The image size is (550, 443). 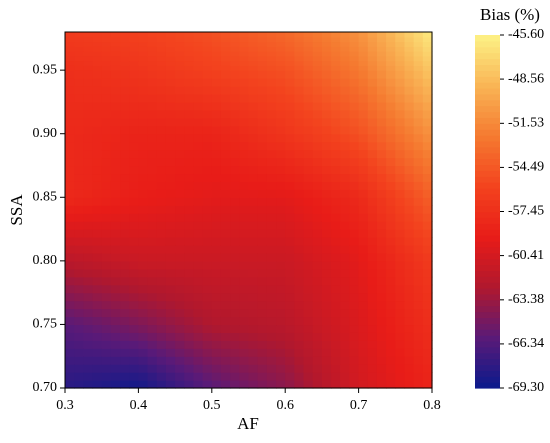 What do you see at coordinates (139, 405) in the screenshot?
I see `x-tick-label: 0.4` at bounding box center [139, 405].